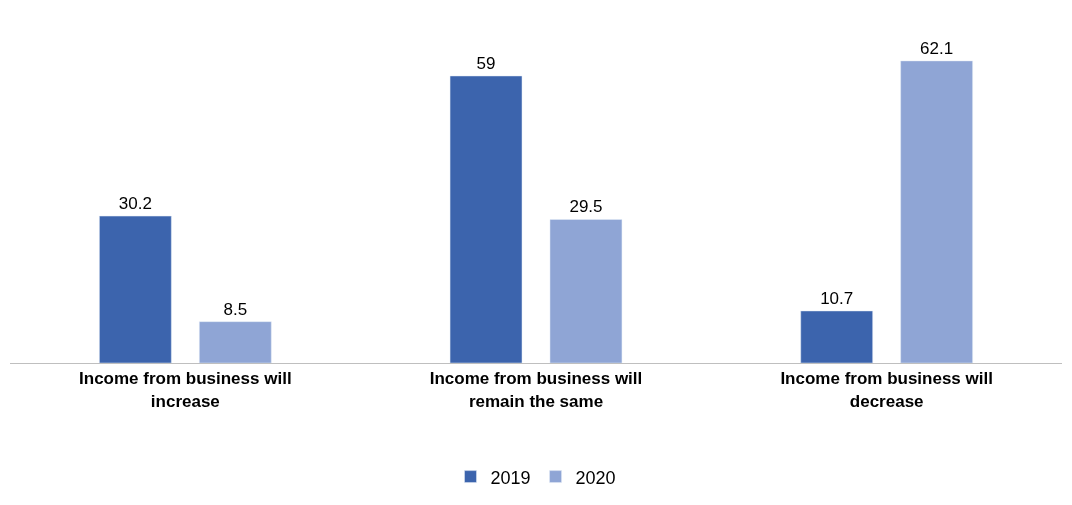 Image resolution: width=1072 pixels, height=505 pixels. What do you see at coordinates (937, 48) in the screenshot?
I see `data-label: 62.1` at bounding box center [937, 48].